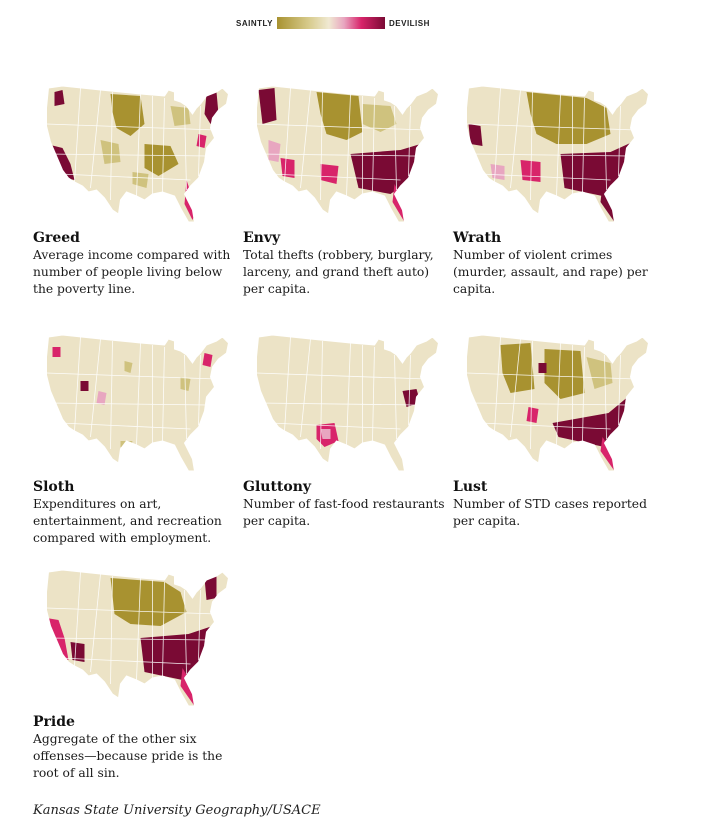  I want to click on map-greed, so click(137, 154).